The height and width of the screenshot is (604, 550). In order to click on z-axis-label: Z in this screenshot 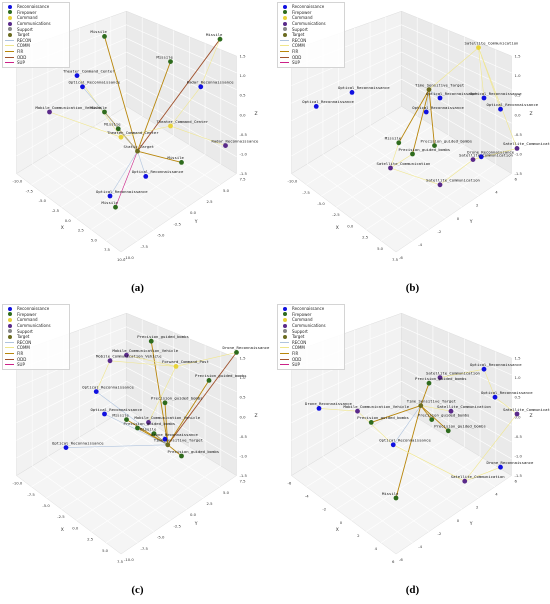, I will do `click(531, 114)`.